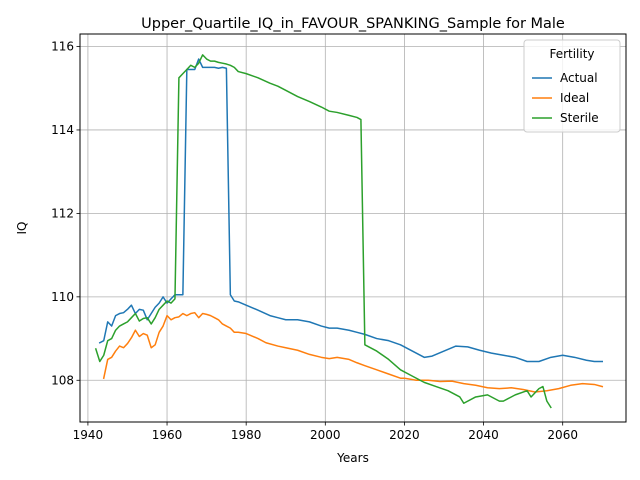  What do you see at coordinates (404, 435) in the screenshot?
I see `x-tick-label: 2020` at bounding box center [404, 435].